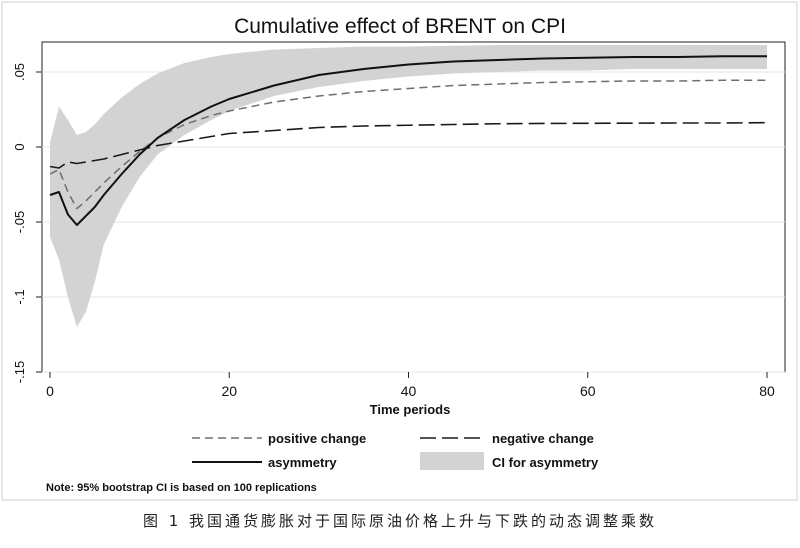 This screenshot has height=548, width=800. What do you see at coordinates (545, 462) in the screenshot?
I see `legend-label-ci: CI for asymmetry` at bounding box center [545, 462].